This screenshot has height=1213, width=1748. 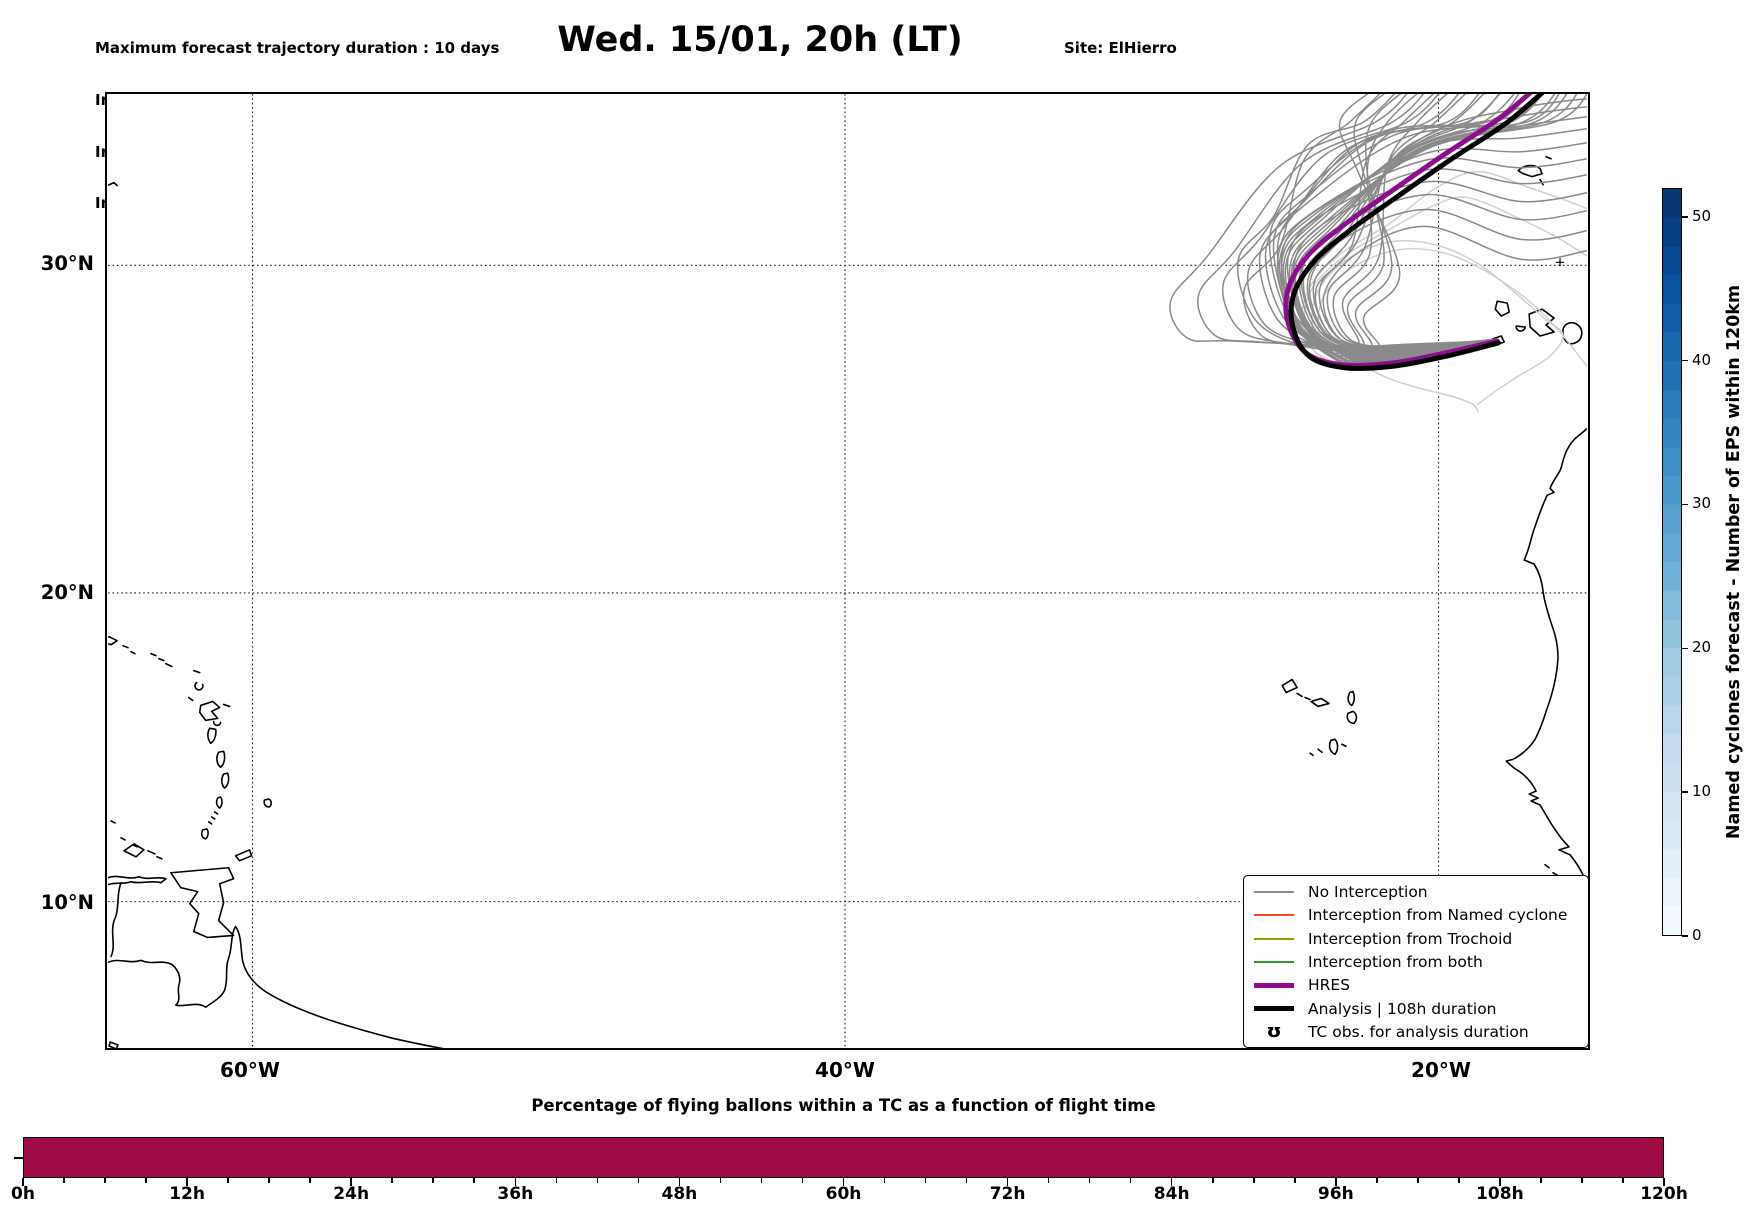 What do you see at coordinates (845, 1070) in the screenshot?
I see `lon-label-40w: 40°W` at bounding box center [845, 1070].